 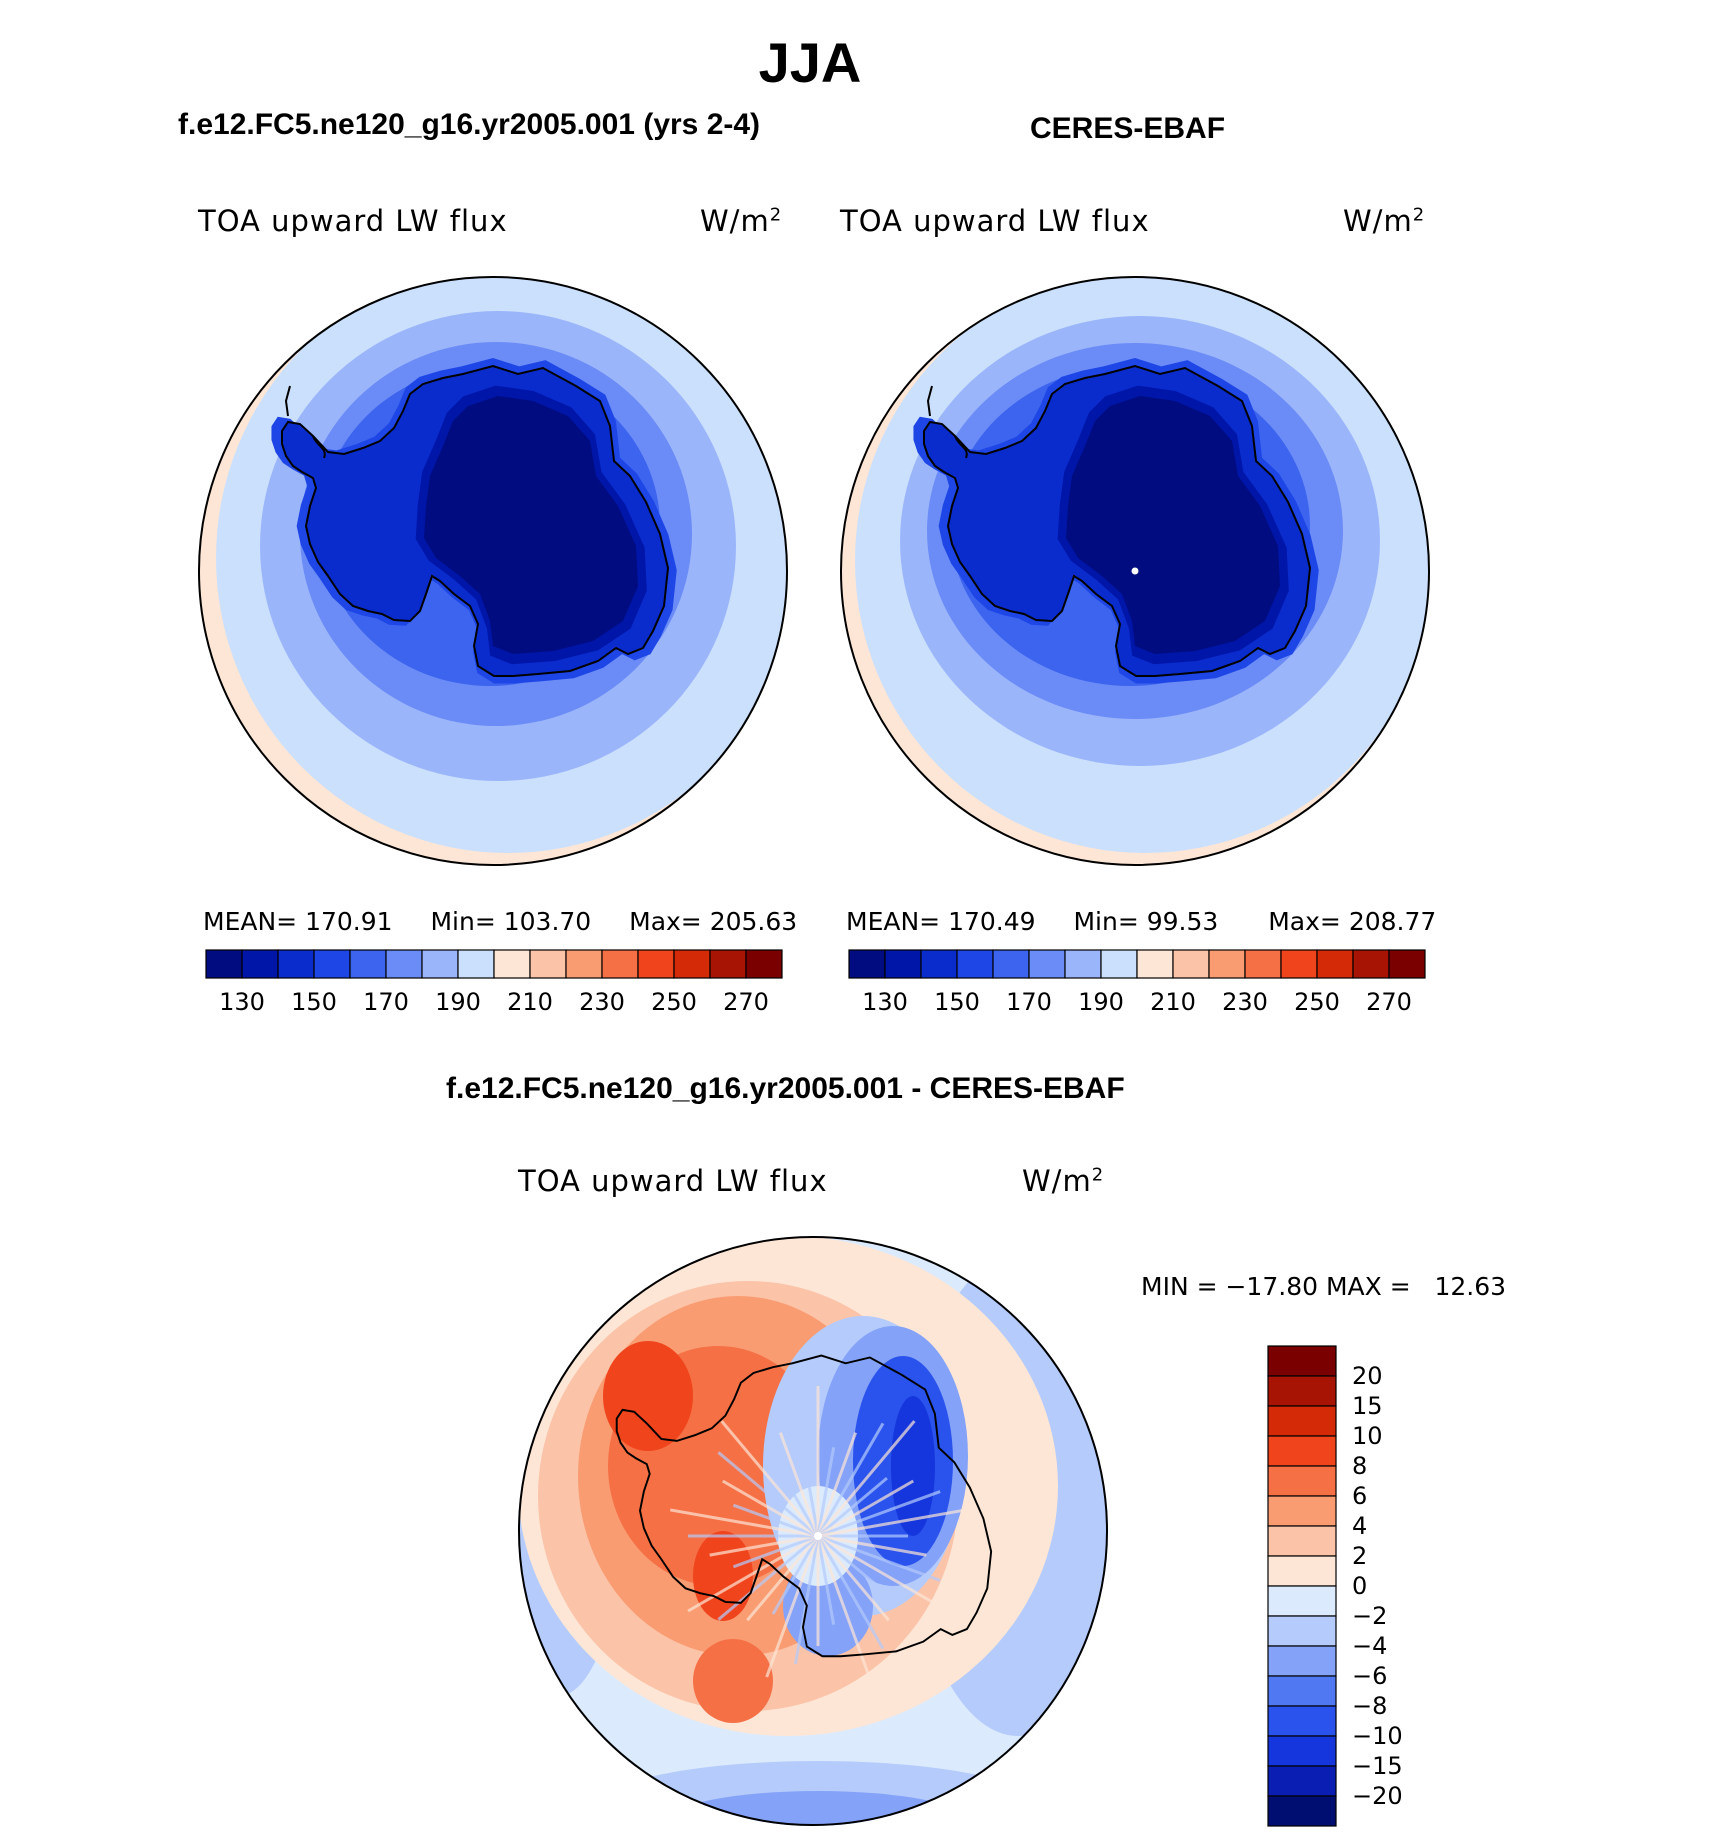 I want to click on colorbar-tick-label: −2, so click(x=1369, y=1616).